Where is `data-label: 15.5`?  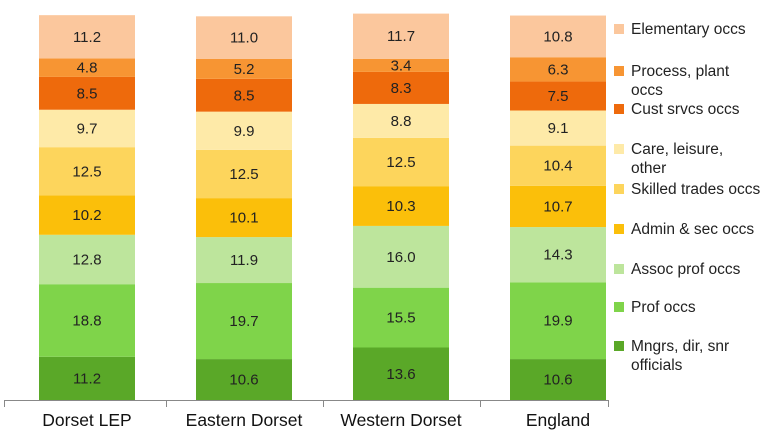 data-label: 15.5 is located at coordinates (400, 318).